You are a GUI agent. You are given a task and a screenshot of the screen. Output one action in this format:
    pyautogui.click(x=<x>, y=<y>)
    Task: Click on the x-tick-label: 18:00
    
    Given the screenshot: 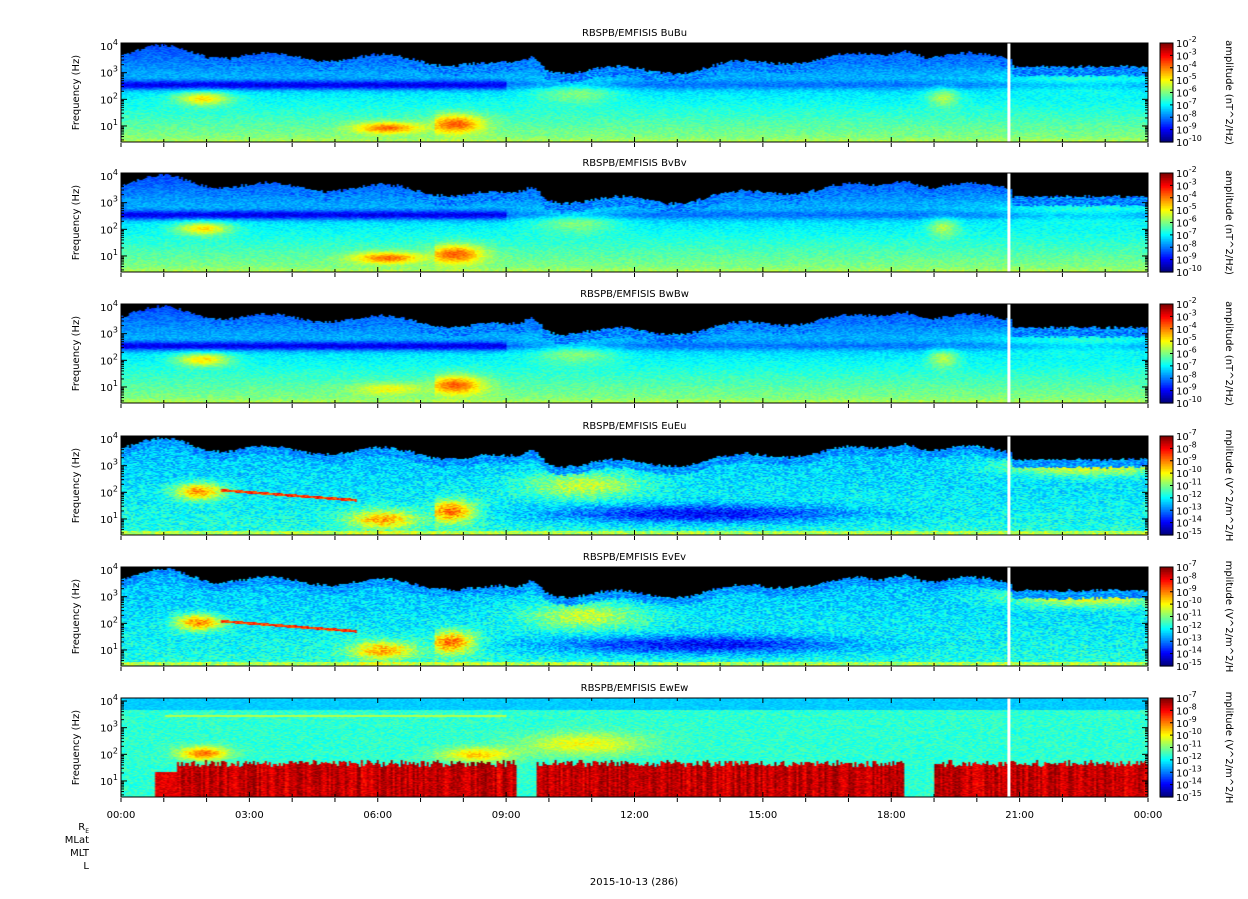 What is the action you would take?
    pyautogui.click(x=891, y=815)
    